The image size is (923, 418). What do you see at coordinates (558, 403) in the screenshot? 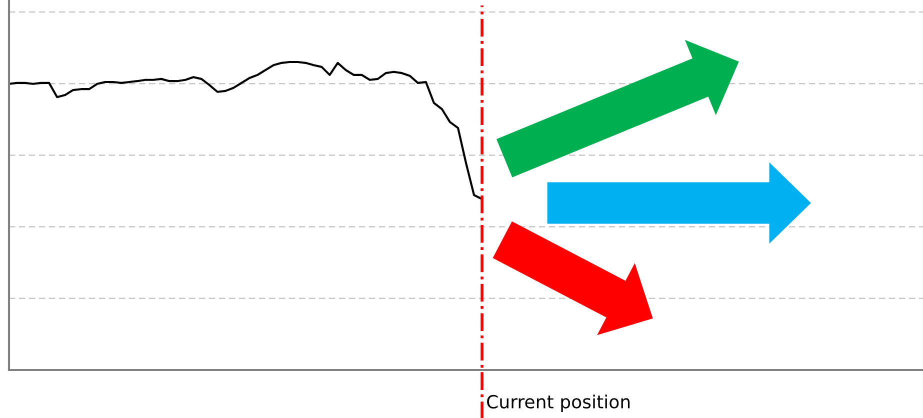
I see `text: Current position` at bounding box center [558, 403].